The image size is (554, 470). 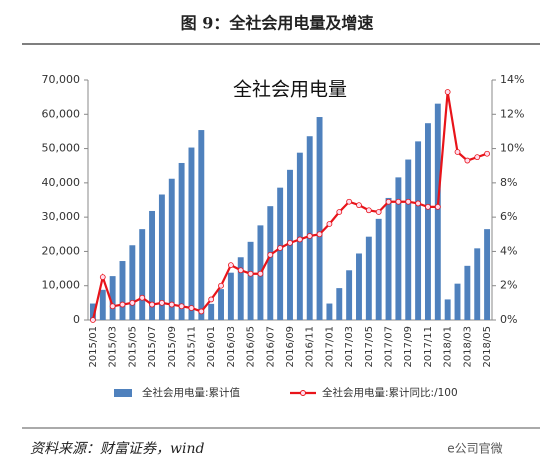 What do you see at coordinates (428, 347) in the screenshot?
I see `x-tick-label: 2017/11` at bounding box center [428, 347].